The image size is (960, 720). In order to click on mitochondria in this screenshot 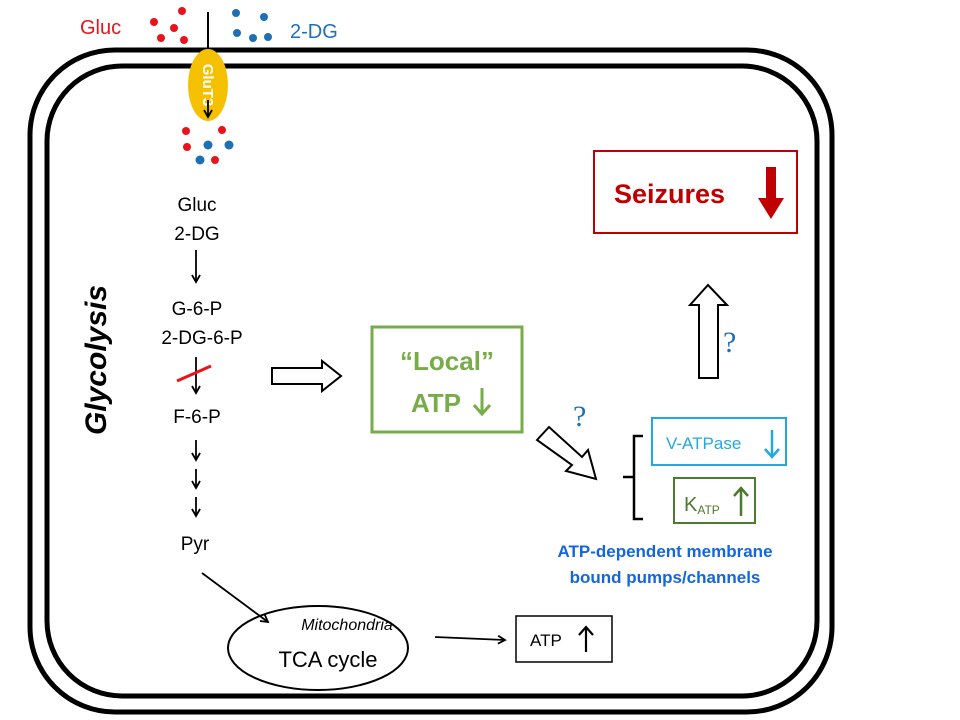, I will do `click(318, 648)`.